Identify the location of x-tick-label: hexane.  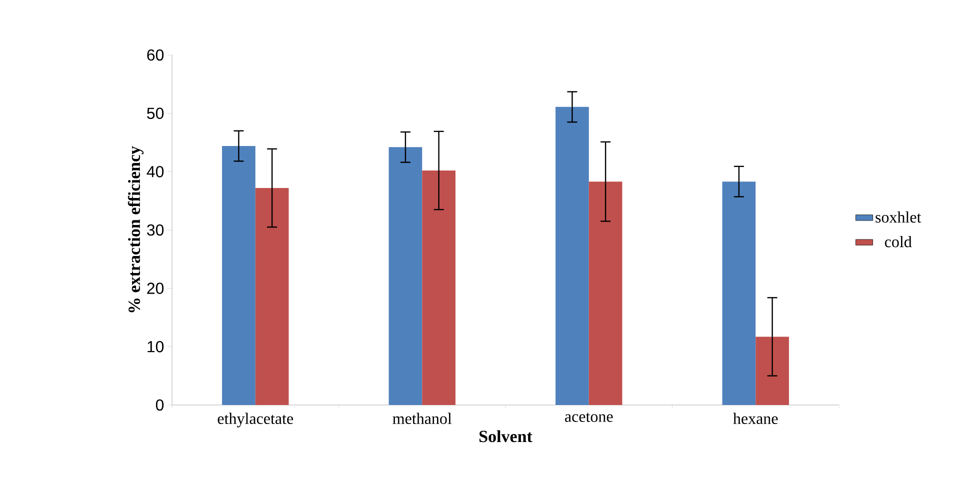
(755, 418).